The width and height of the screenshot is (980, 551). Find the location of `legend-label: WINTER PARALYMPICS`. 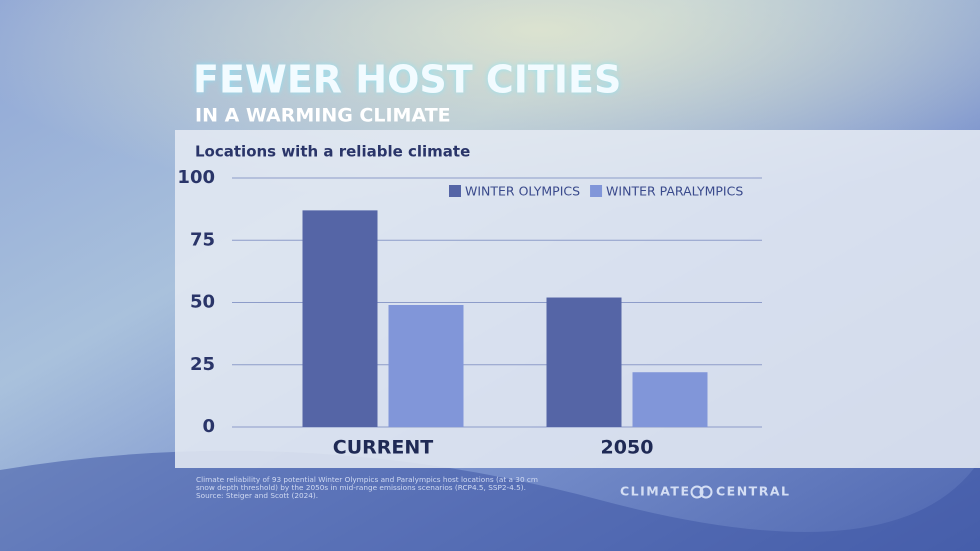

legend-label: WINTER PARALYMPICS is located at coordinates (674, 191).